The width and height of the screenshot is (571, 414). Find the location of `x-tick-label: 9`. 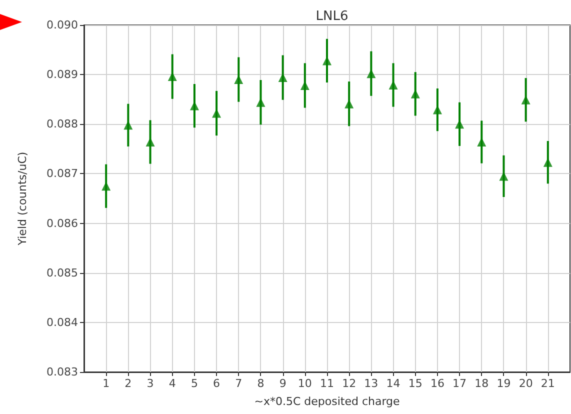

x-tick-label: 9 is located at coordinates (282, 383).